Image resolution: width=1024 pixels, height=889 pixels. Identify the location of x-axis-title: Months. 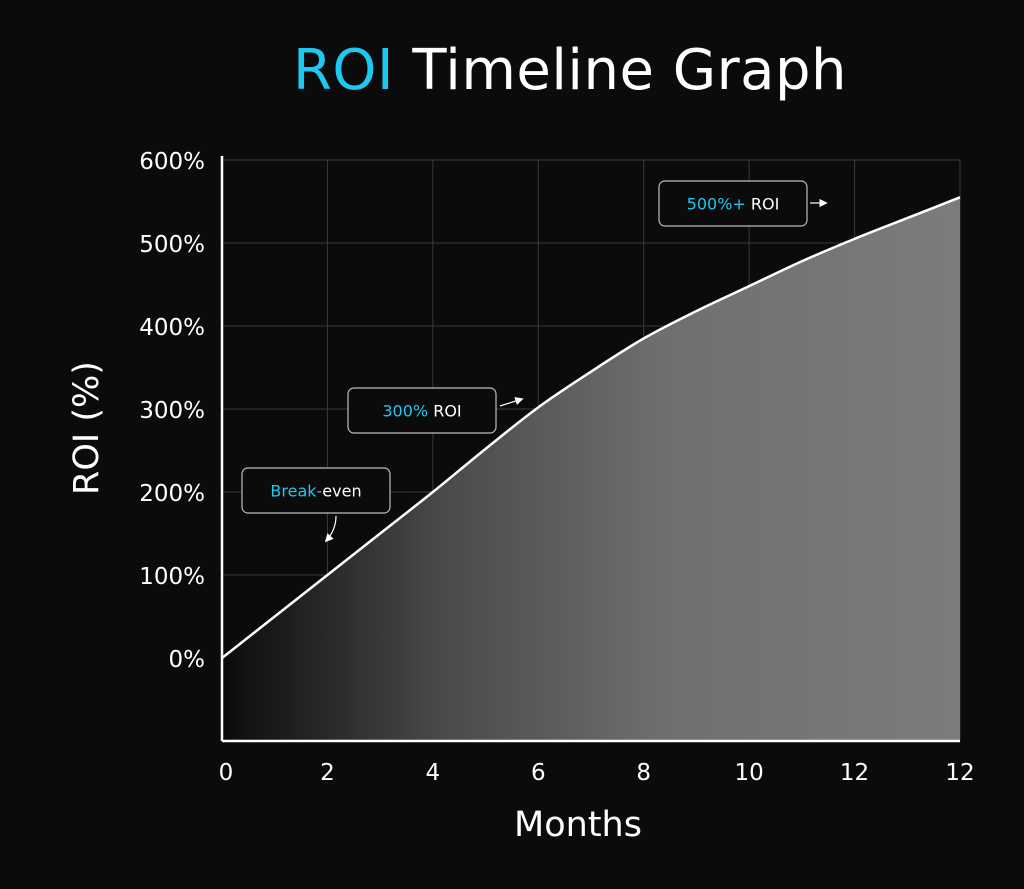
(578, 825).